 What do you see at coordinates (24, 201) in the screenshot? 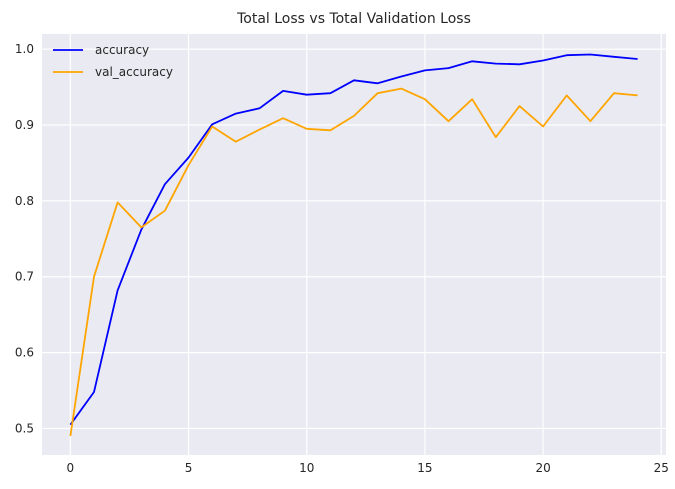
I see `y-tick-label: 0.8` at bounding box center [24, 201].